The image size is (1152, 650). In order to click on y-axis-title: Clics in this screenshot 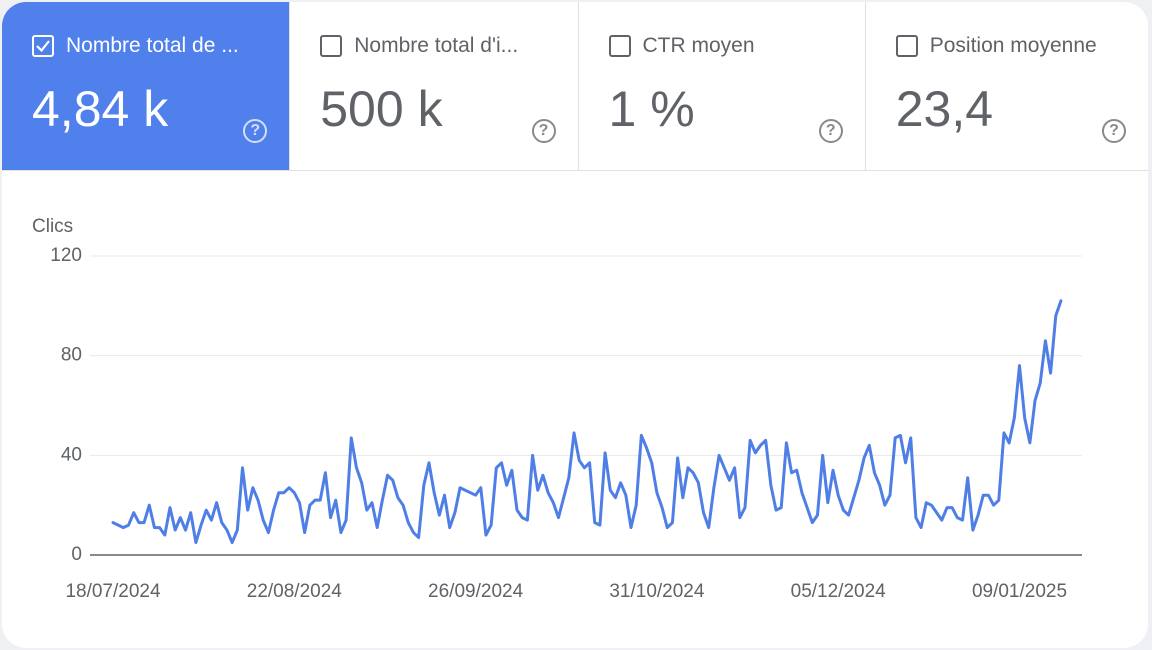, I will do `click(52, 226)`.